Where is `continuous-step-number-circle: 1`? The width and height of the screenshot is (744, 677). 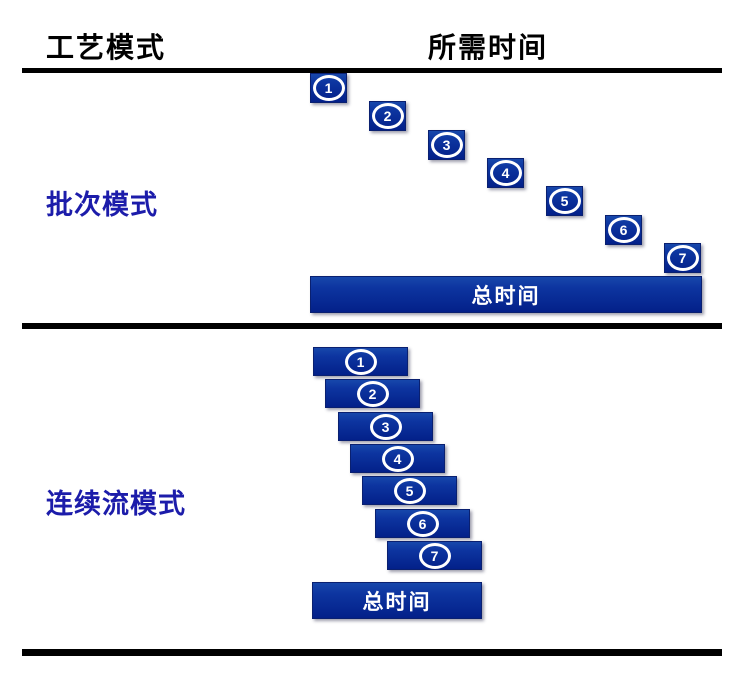 continuous-step-number-circle: 1 is located at coordinates (360, 361).